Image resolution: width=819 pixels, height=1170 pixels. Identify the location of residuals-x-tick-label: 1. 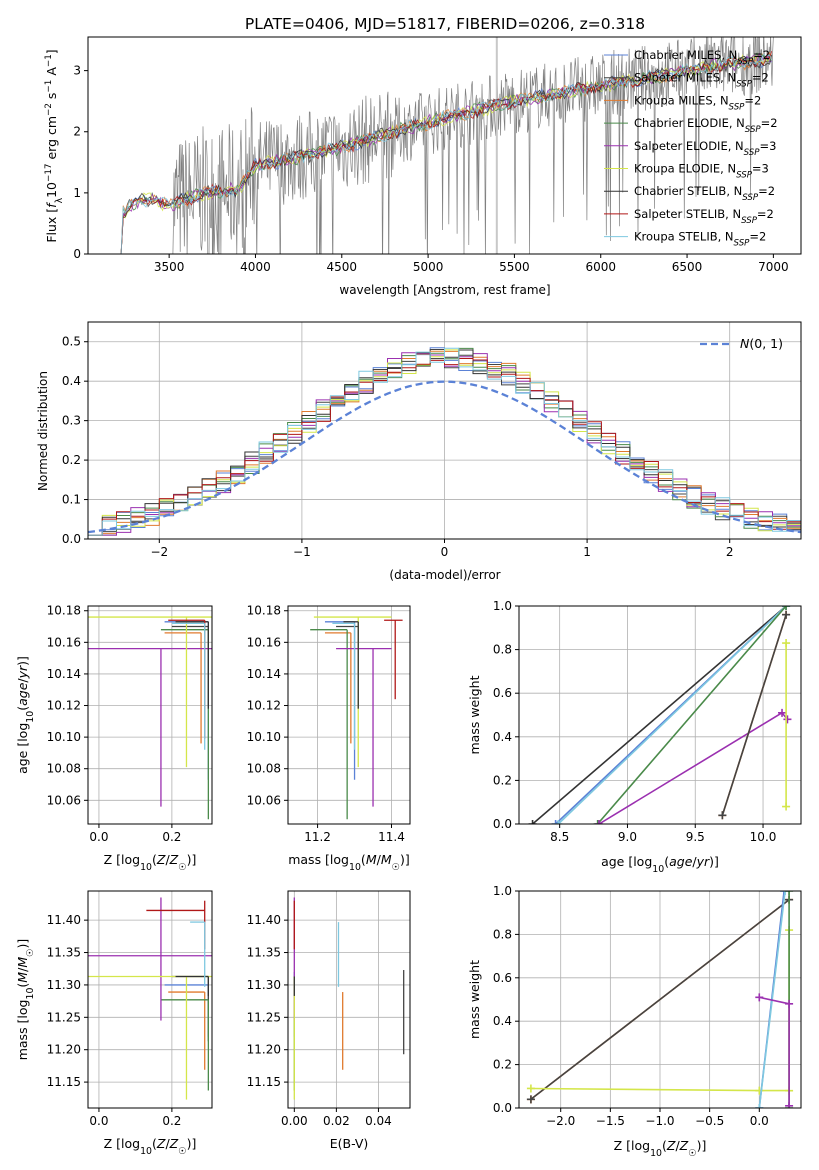
(587, 552).